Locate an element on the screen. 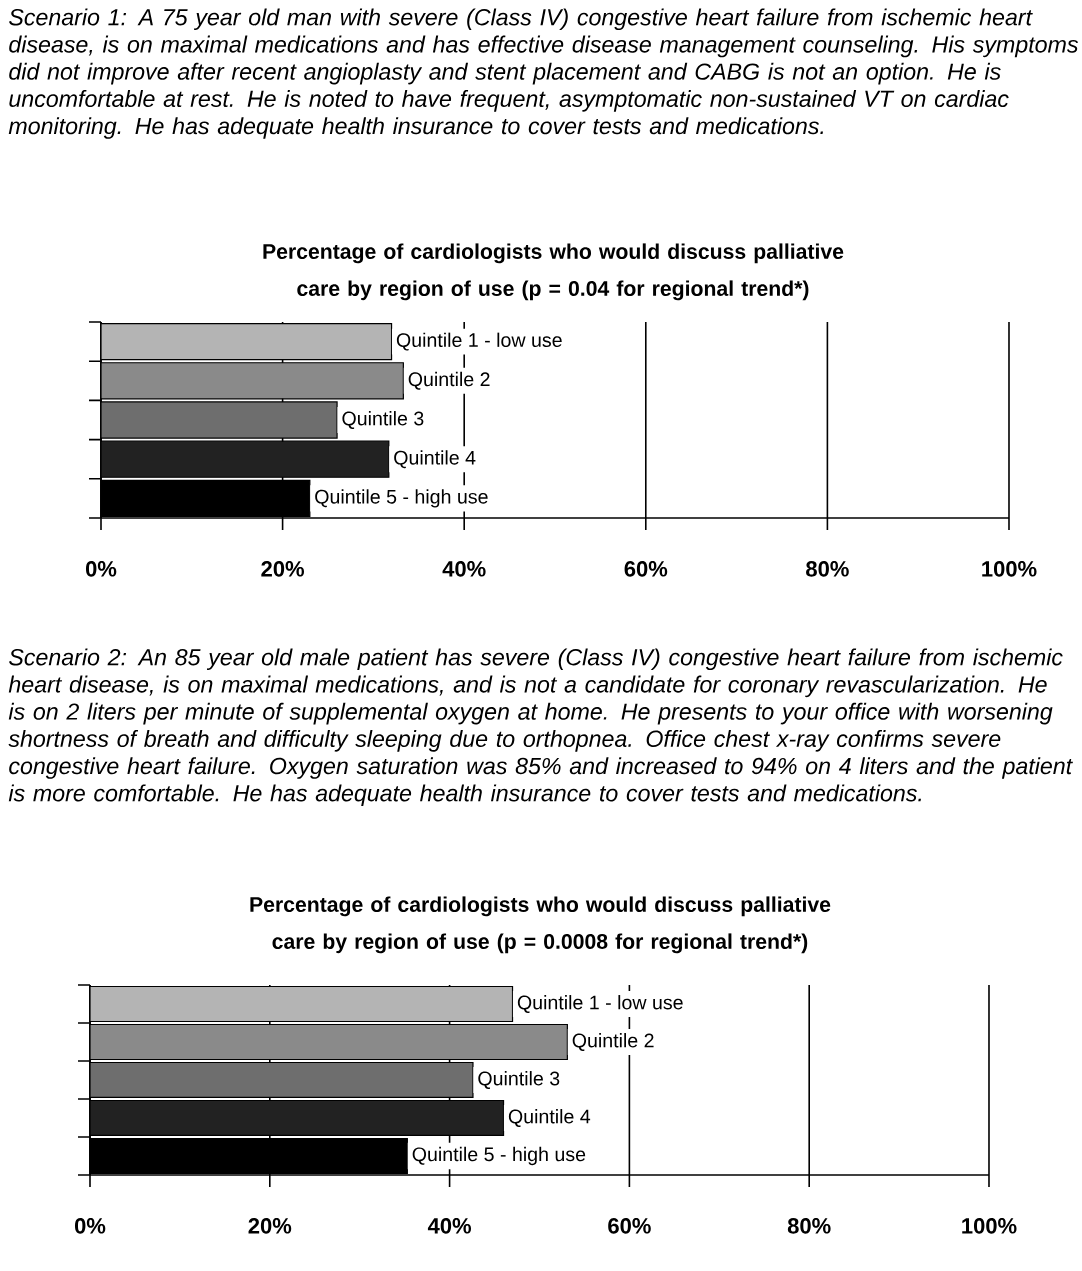 Image resolution: width=1082 pixels, height=1271 pixels. text: Scenario 1: A 75 year old man with severe (Class IV) congestive heart failure from ischemic heart disease, is on maximal medications and has effective disease management counseling. His symptoms did not improve after recent angioplasty and stent placement and CABG is not an option. He is uncomfortable at rest. He is noted to have frequent, asymptomatic non-sustained VT on cardiac monitoring. He has adequate health insurance to cover tests and medications. is located at coordinates (543, 73).